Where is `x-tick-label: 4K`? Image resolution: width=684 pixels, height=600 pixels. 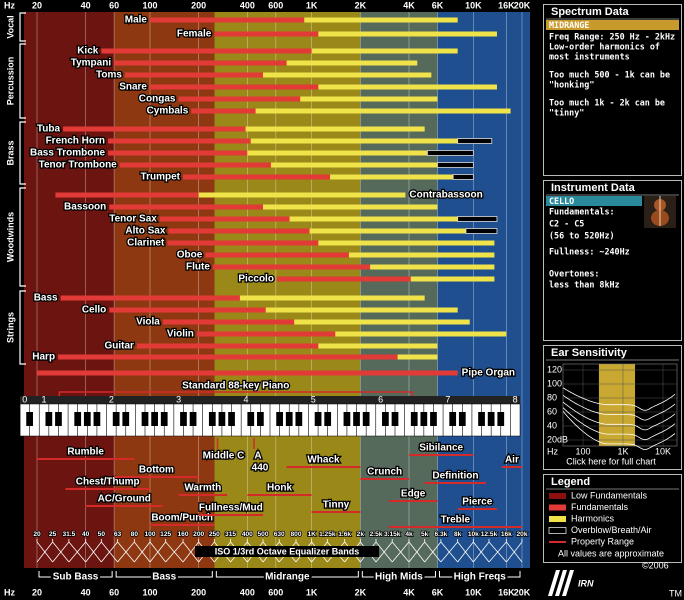 x-tick-label: 4K is located at coordinates (409, 5).